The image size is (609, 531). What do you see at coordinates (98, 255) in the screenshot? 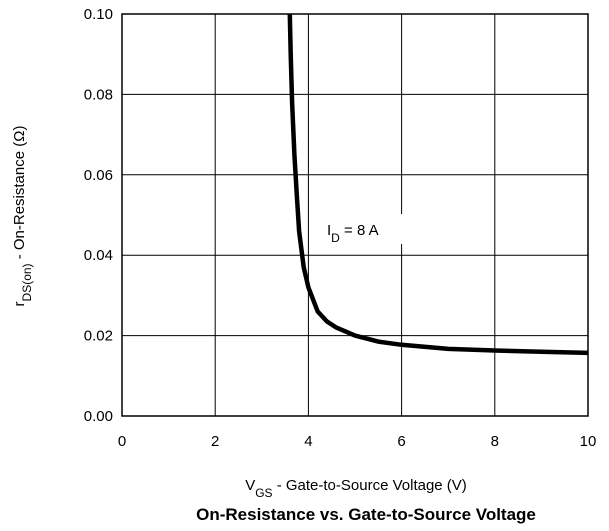
I see `y-tick-label: 0.04` at bounding box center [98, 255].